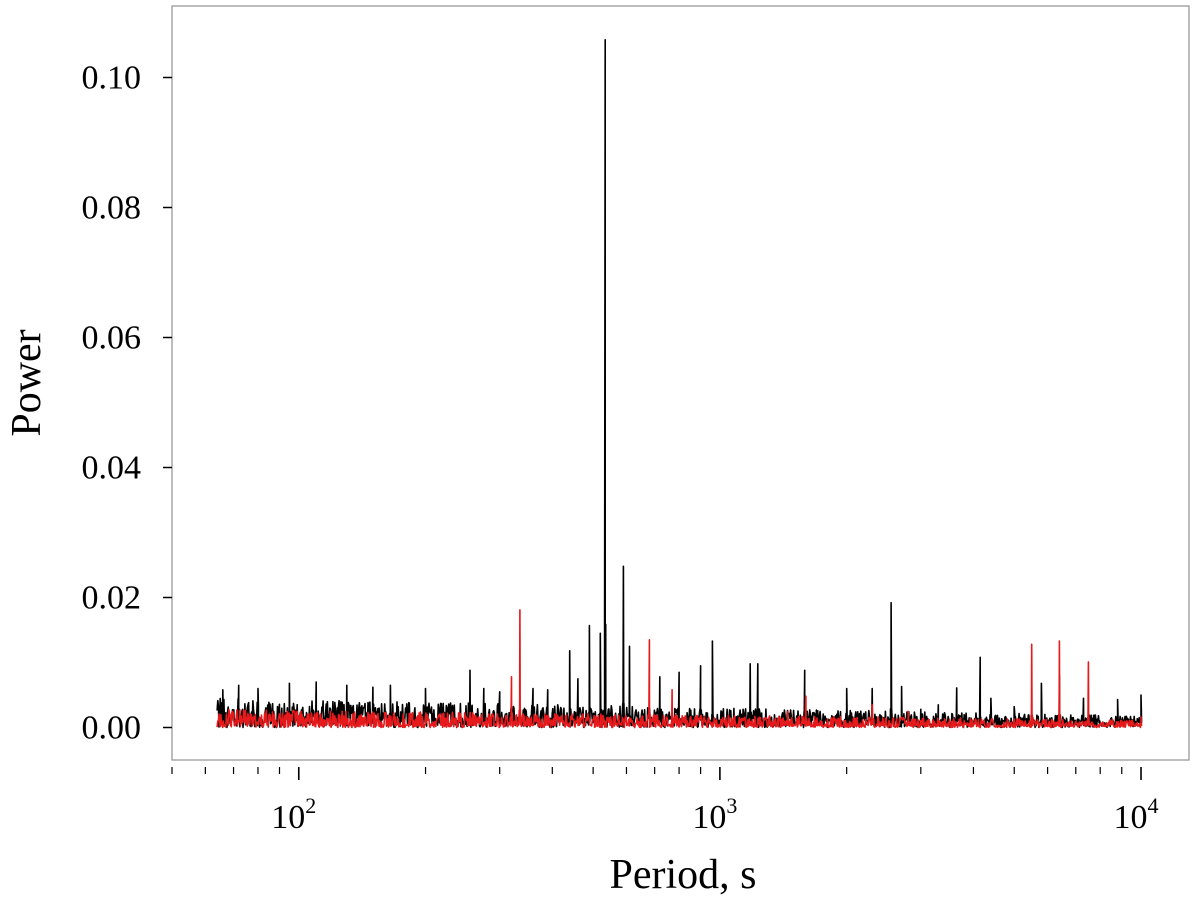 This screenshot has width=1200, height=899. I want to click on y-tick-label: 0.10, so click(112, 78).